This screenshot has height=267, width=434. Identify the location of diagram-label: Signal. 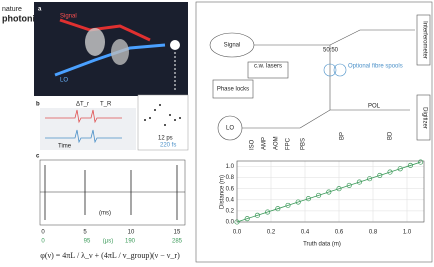
(232, 46).